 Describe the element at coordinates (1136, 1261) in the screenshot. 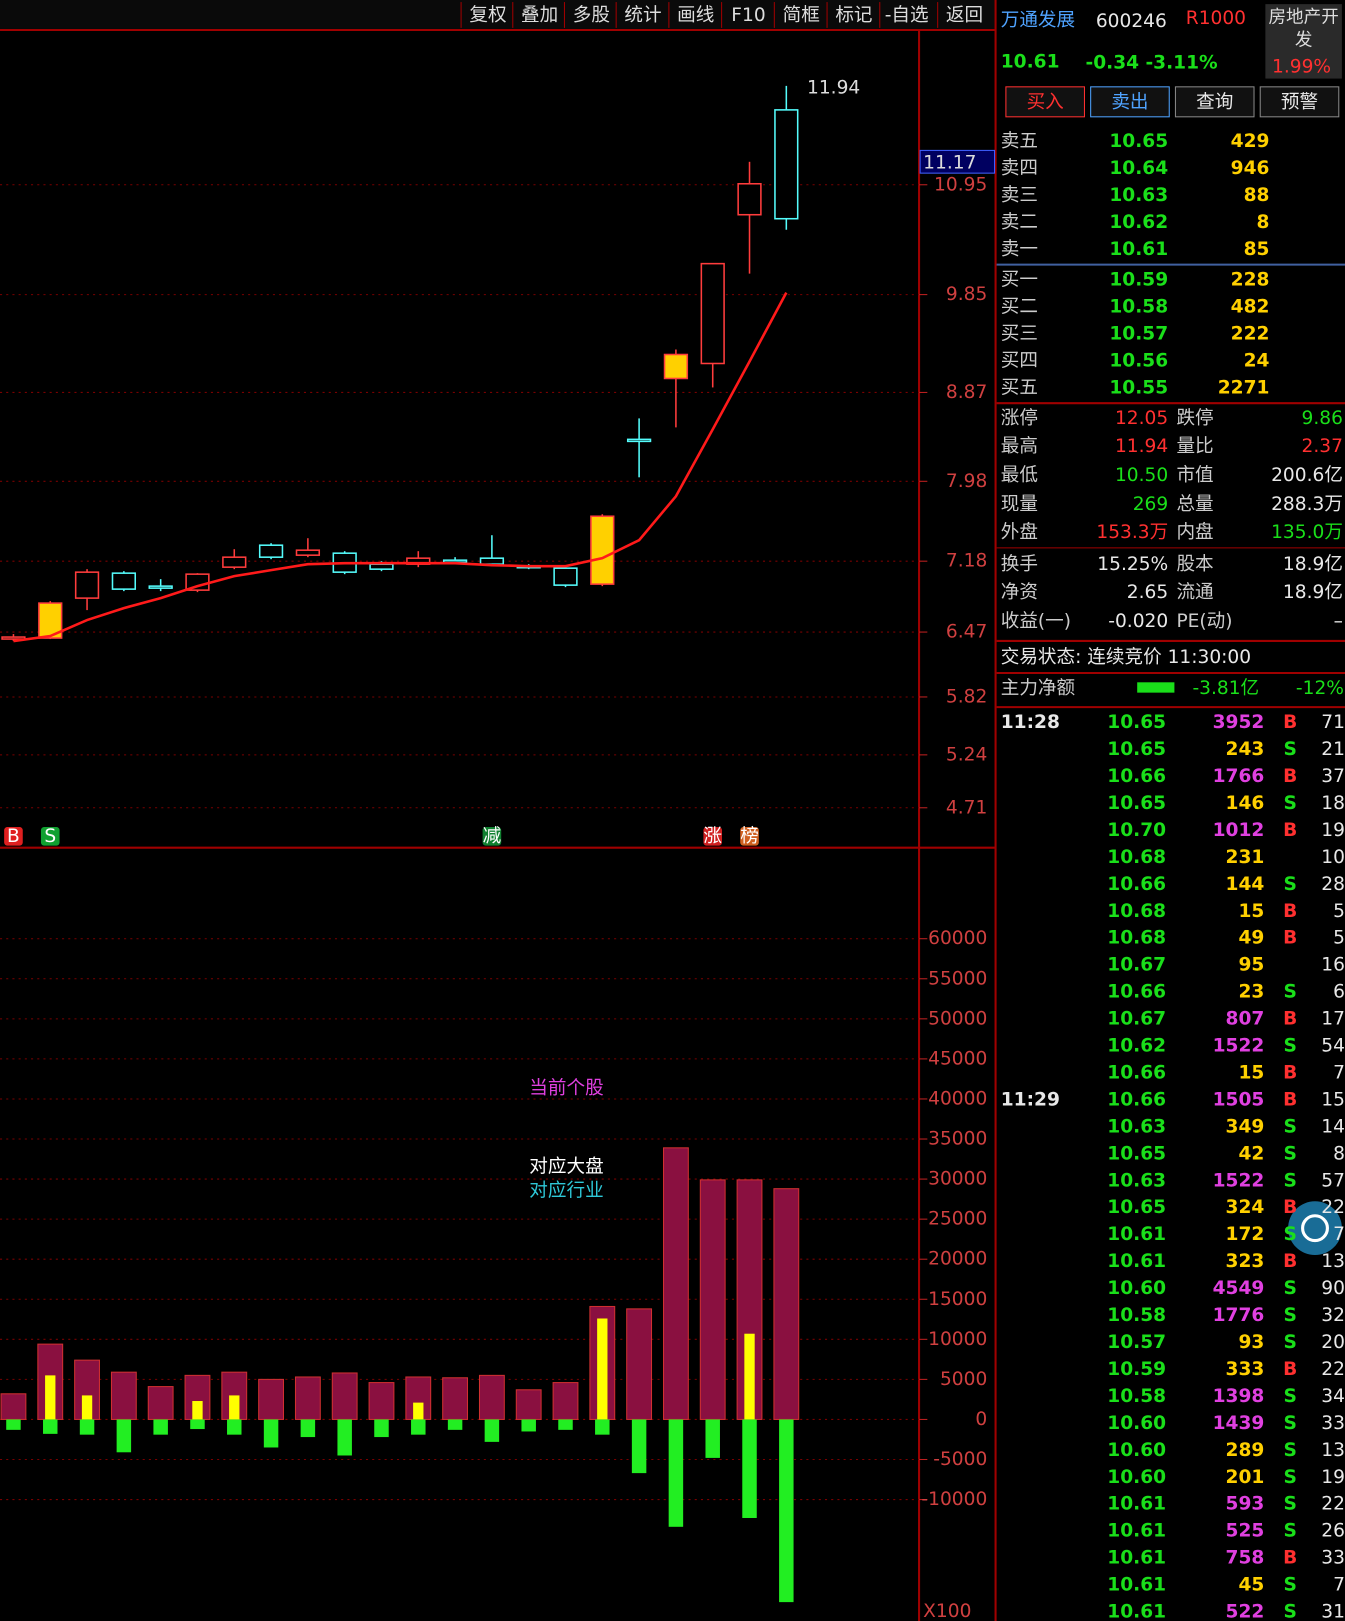

I see `trade-price: 10.61` at that location.